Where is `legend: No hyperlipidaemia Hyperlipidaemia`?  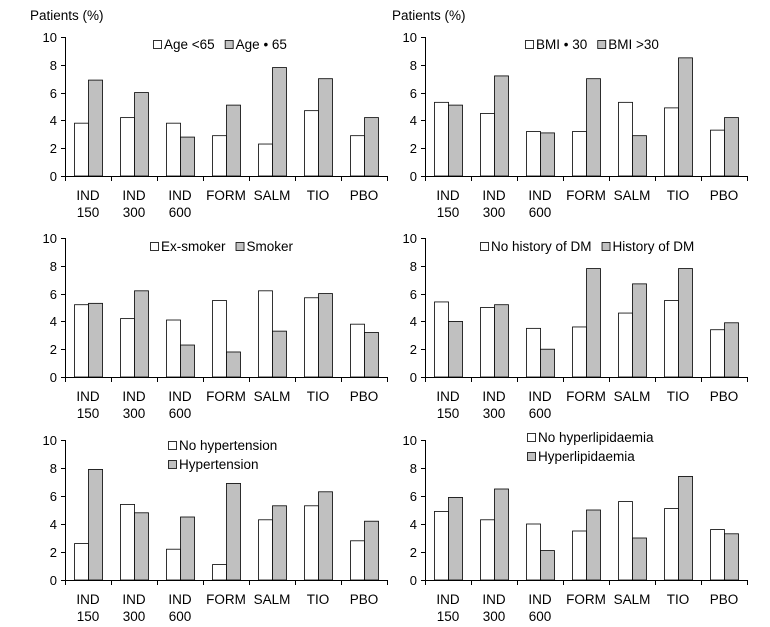
legend: No hyperlipidaemia Hyperlipidaemia is located at coordinates (590, 447).